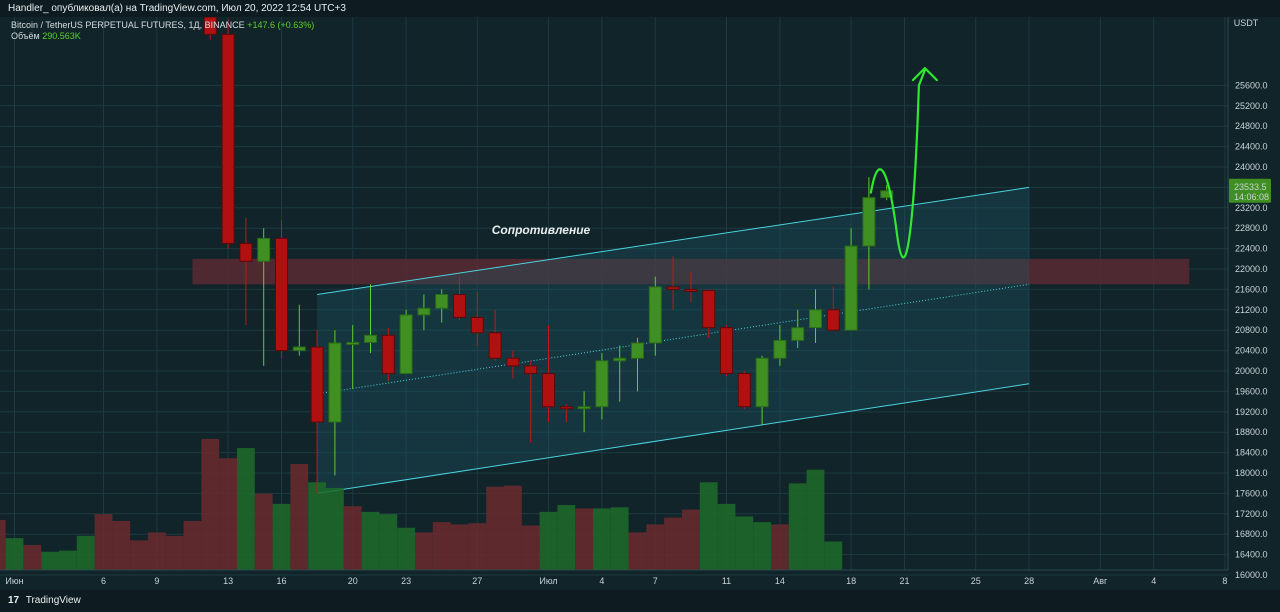 This screenshot has width=1280, height=612. Describe the element at coordinates (1251, 269) in the screenshot. I see `price-tick-label: 22000.0` at that location.